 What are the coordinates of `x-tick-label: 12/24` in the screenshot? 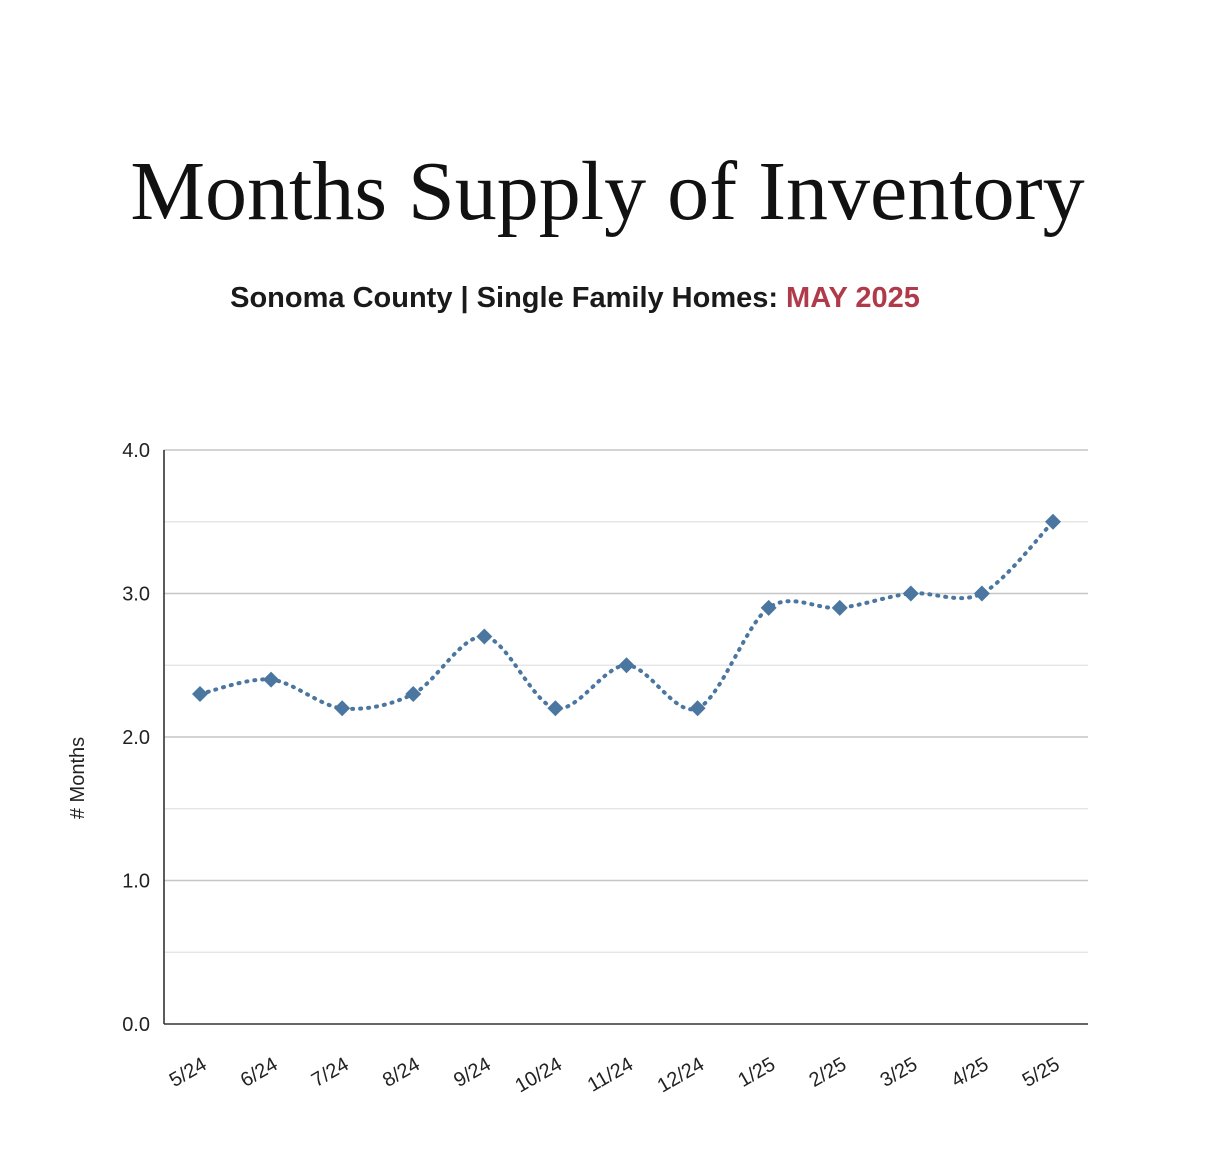 It's located at (681, 1075).